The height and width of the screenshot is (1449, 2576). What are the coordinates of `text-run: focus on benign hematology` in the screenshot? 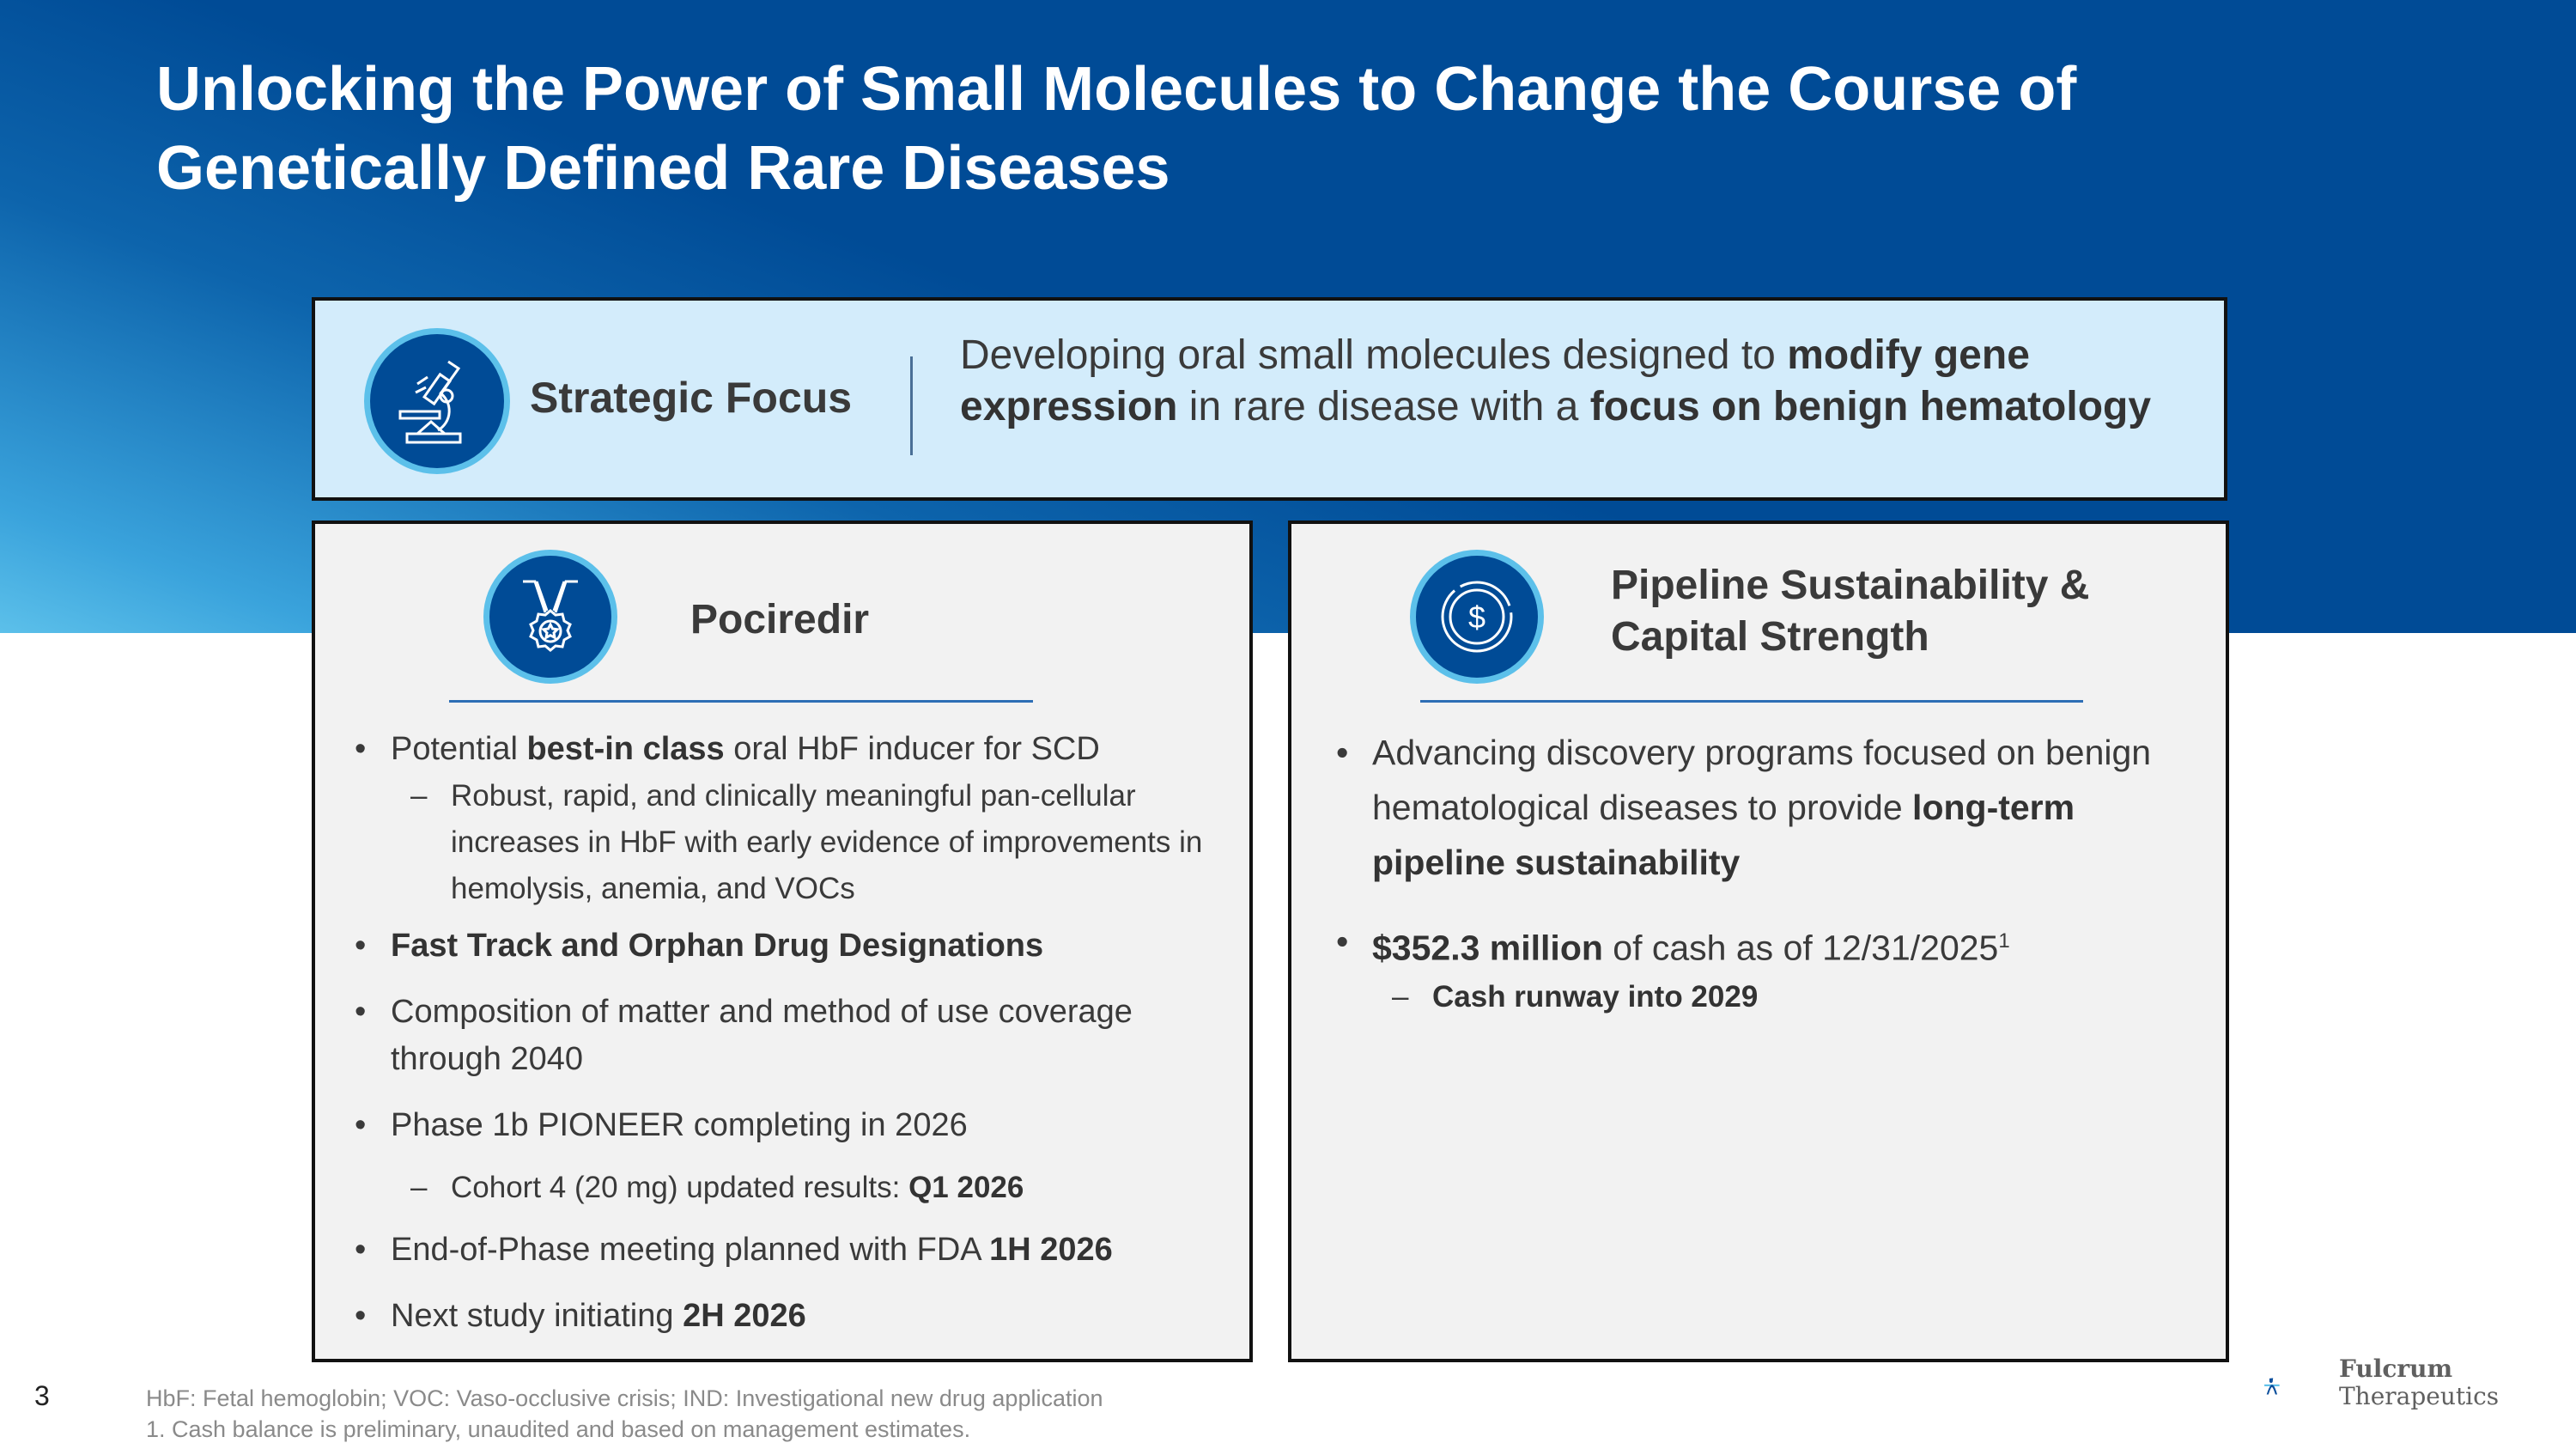 It's located at (1871, 406).